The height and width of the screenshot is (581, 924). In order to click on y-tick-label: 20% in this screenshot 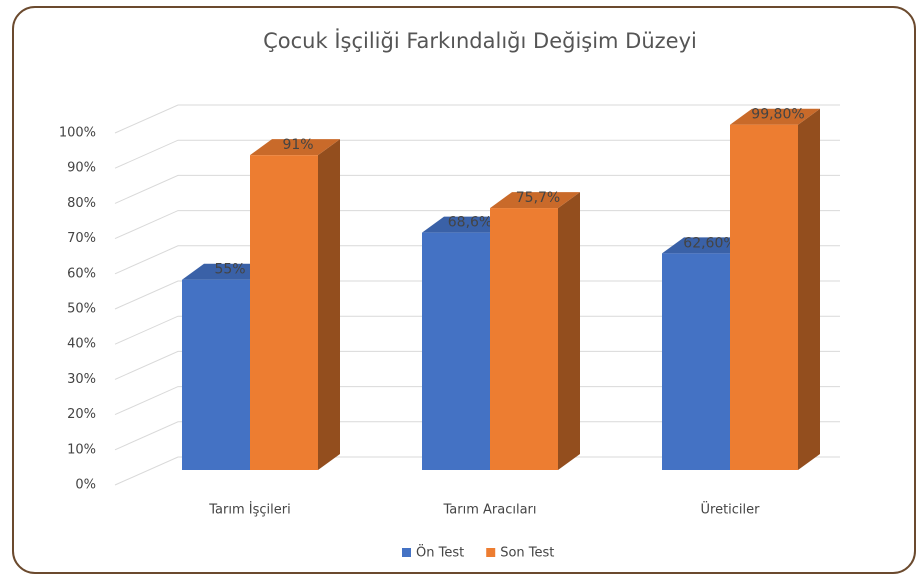, I will do `click(81, 414)`.